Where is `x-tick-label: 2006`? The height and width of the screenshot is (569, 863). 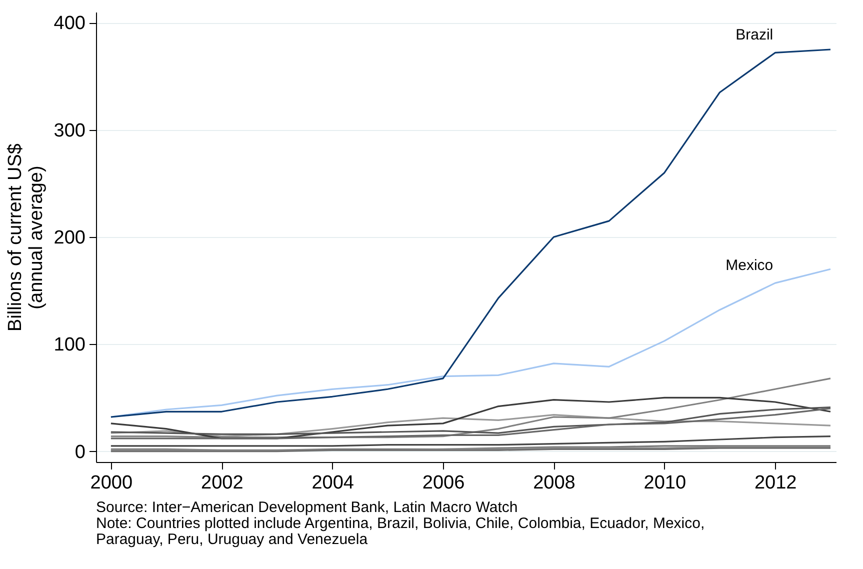 x-tick-label: 2006 is located at coordinates (443, 483).